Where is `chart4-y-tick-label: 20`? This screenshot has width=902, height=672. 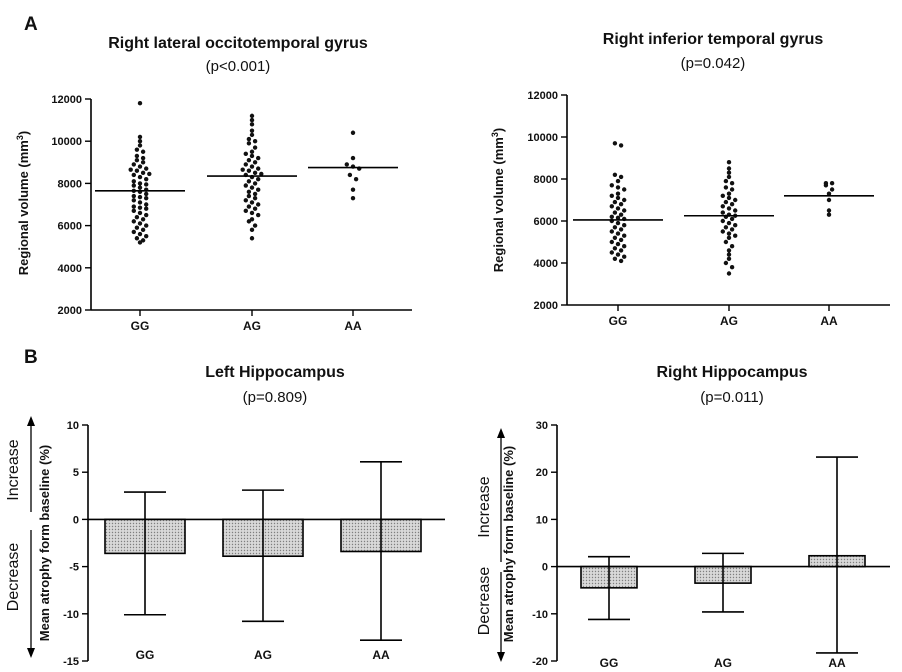
chart4-y-tick-label: 20 is located at coordinates (542, 473).